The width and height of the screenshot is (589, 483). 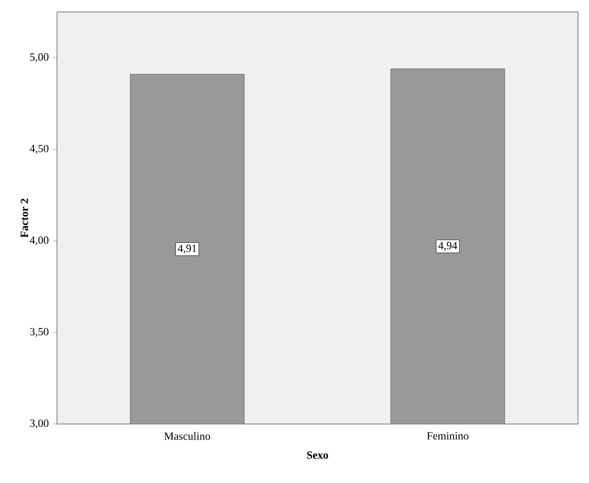 I want to click on y-tick-label: 3,50, so click(x=39, y=332).